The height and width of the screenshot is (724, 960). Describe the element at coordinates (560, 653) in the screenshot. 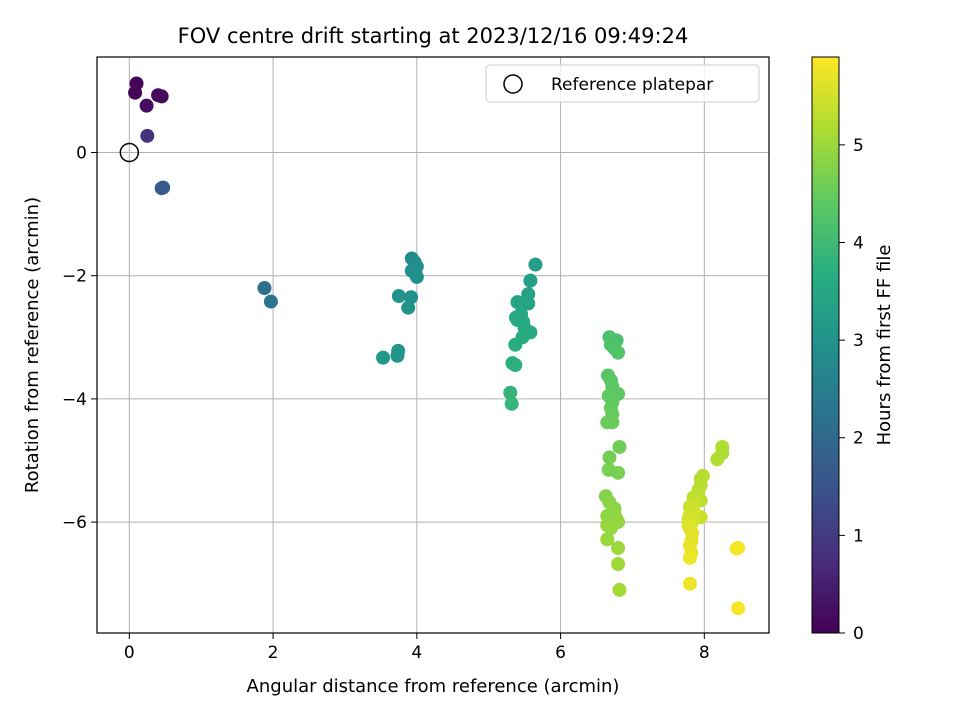

I see `x-tick-label: 6` at that location.